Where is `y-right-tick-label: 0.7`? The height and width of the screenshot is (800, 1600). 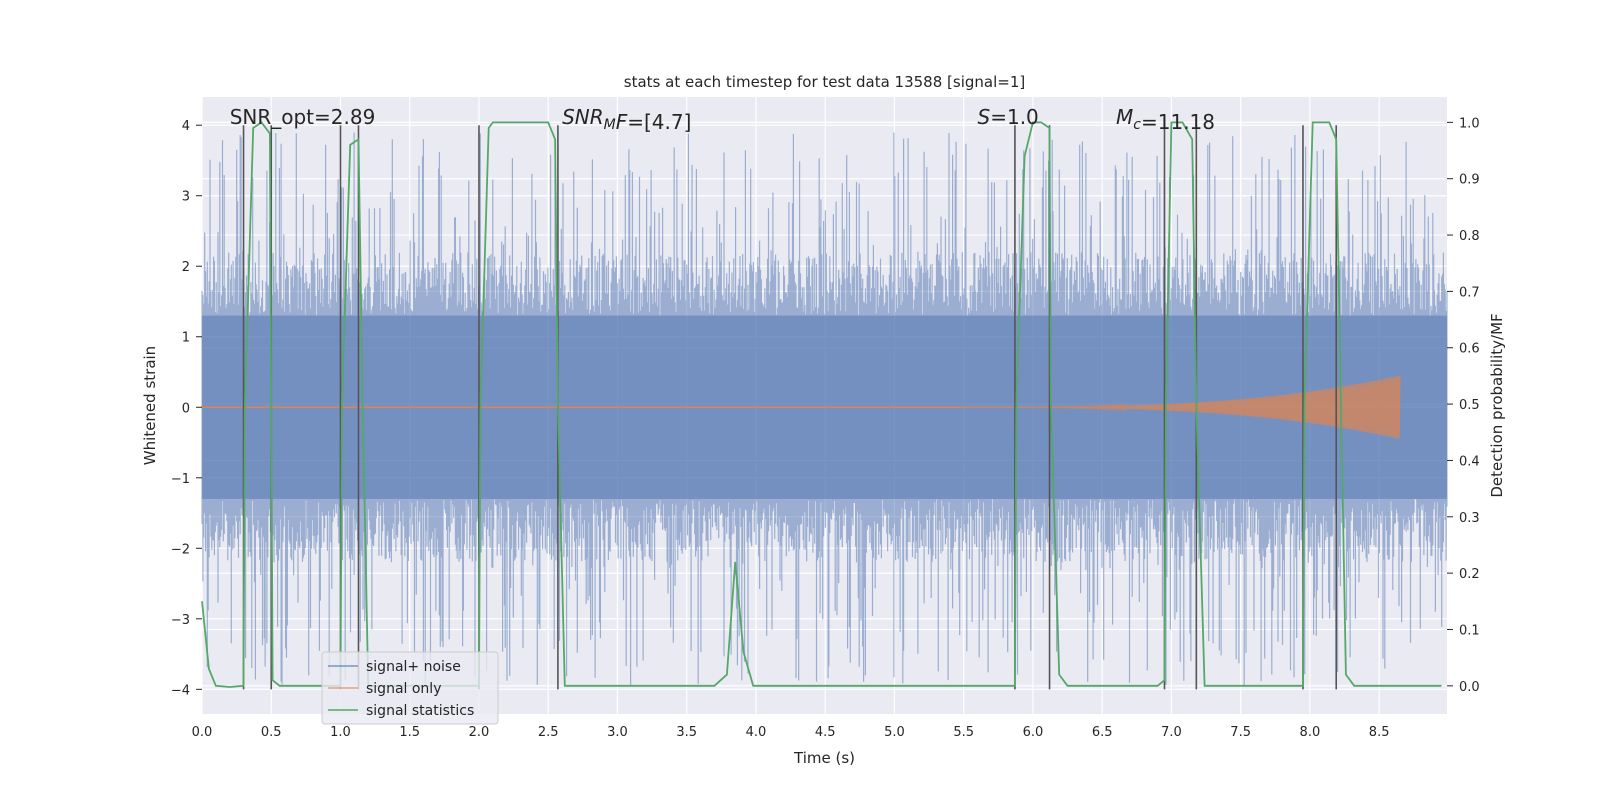 y-right-tick-label: 0.7 is located at coordinates (1469, 292).